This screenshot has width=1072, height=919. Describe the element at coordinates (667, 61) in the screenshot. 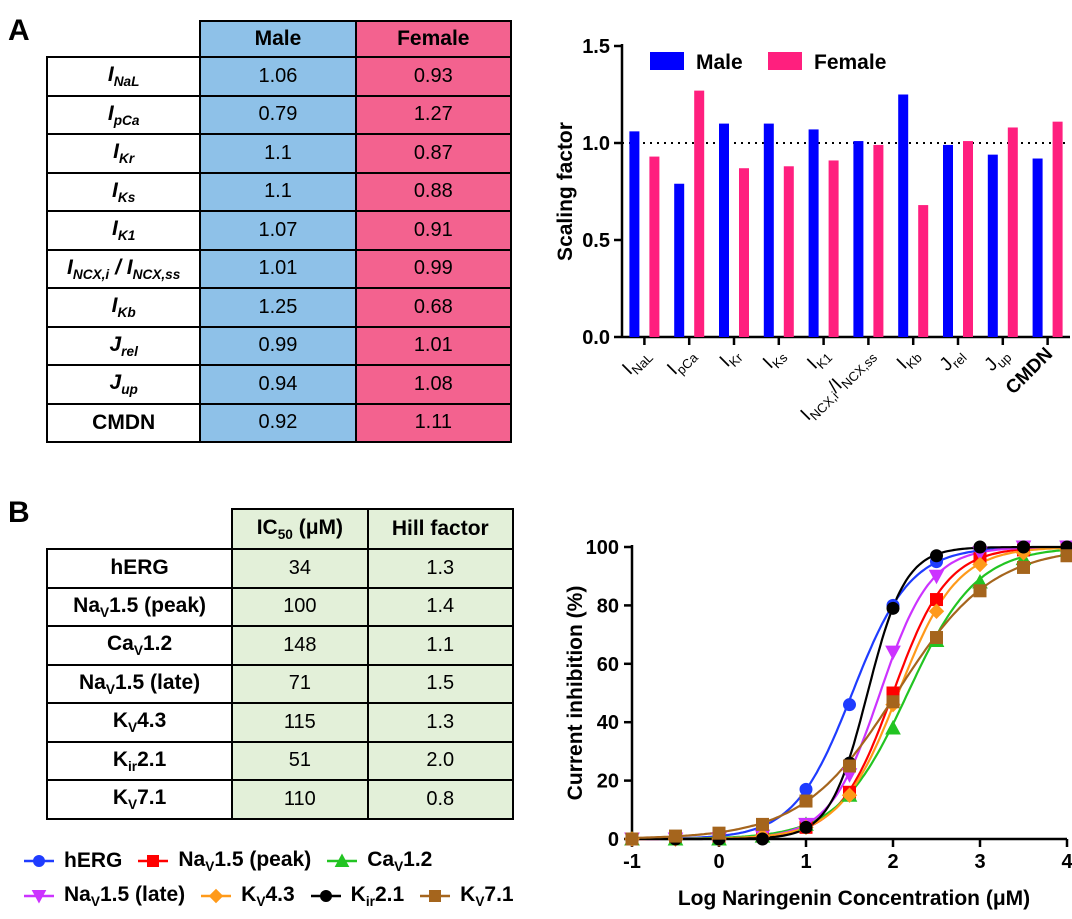

I see `legend-swatch` at that location.